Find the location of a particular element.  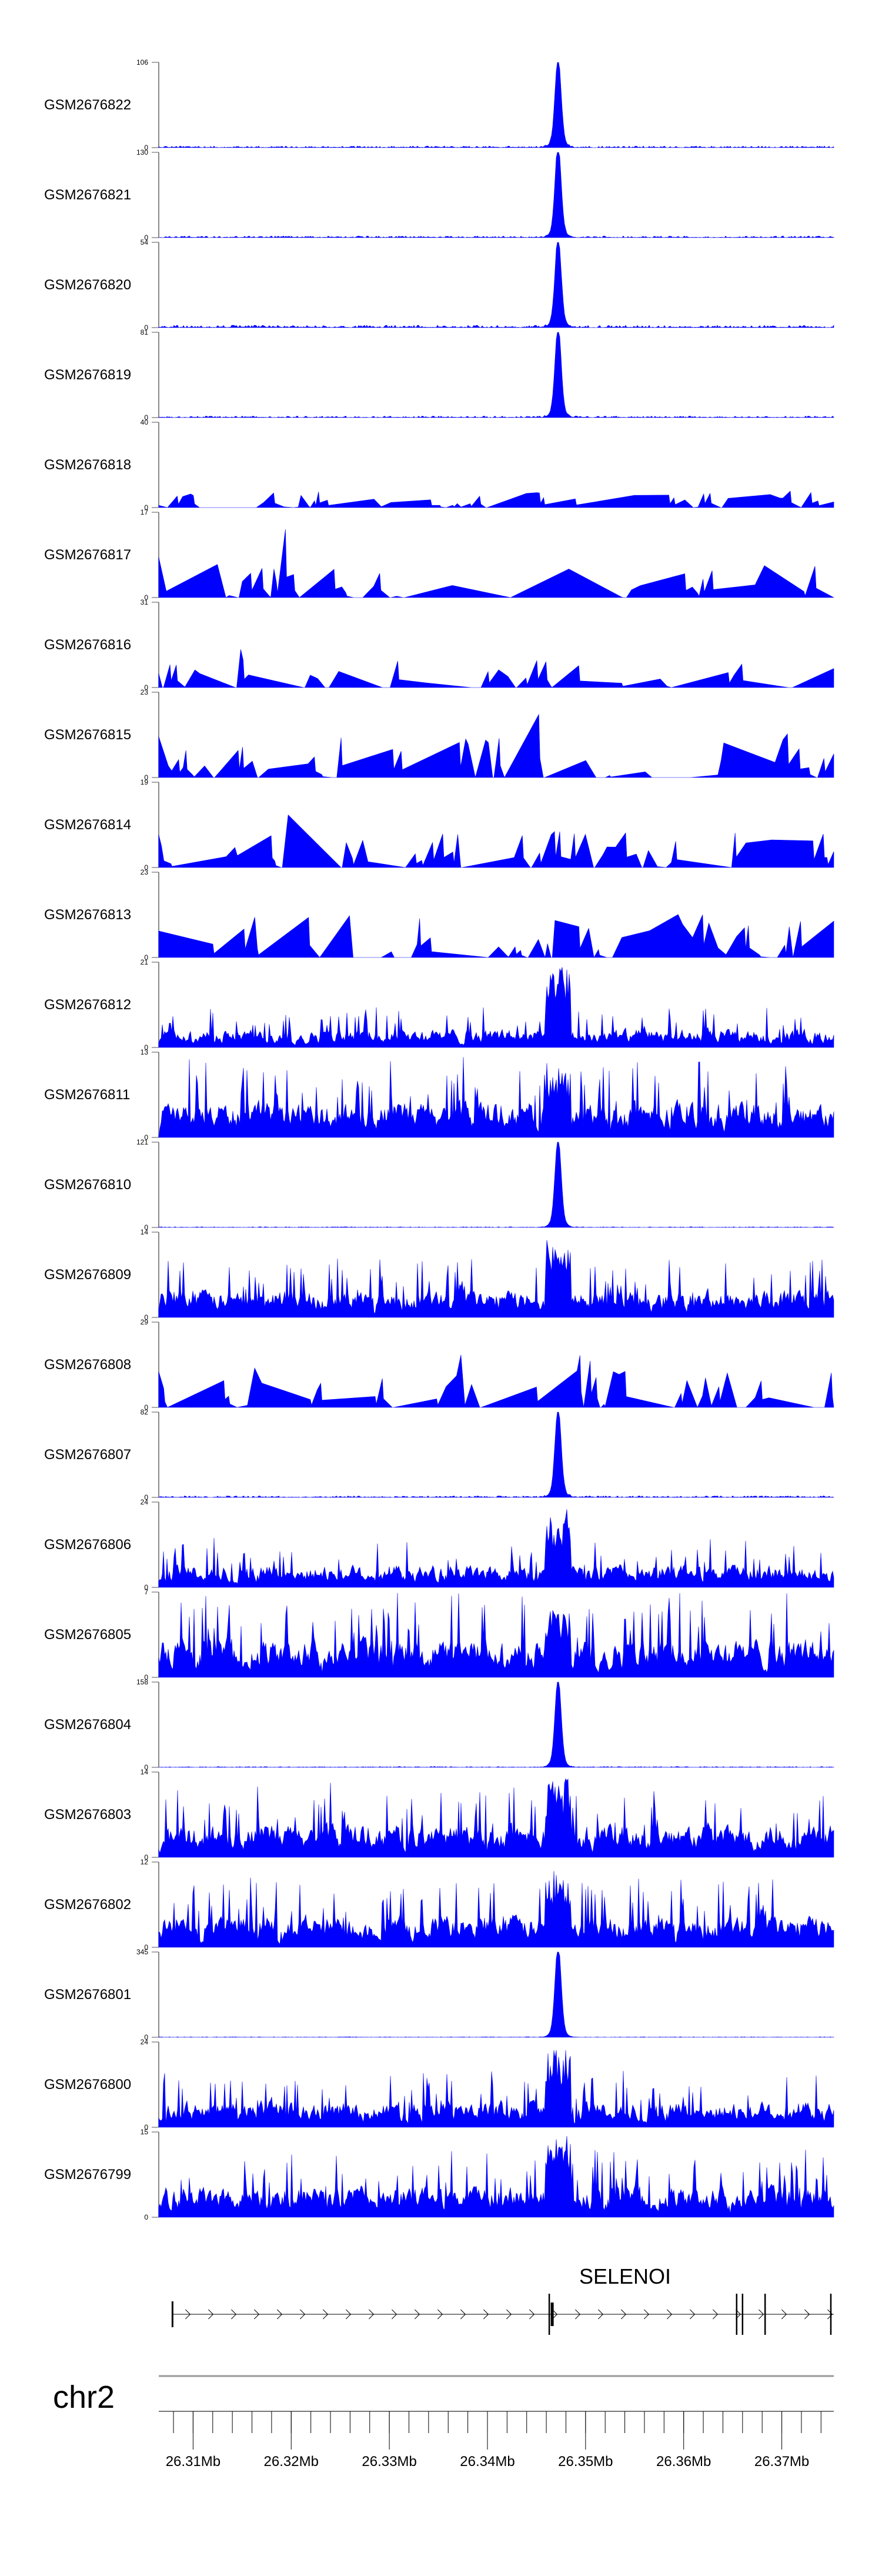

track-label: GSM2676801 is located at coordinates (88, 1994).